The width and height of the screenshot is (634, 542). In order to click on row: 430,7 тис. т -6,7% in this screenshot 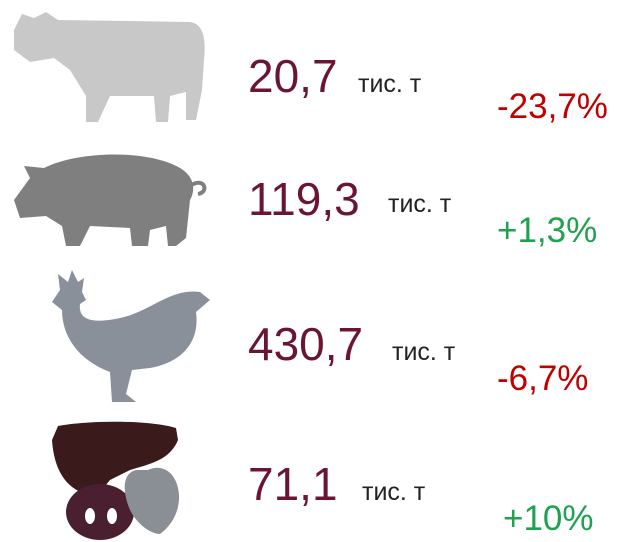, I will do `click(418, 358)`.